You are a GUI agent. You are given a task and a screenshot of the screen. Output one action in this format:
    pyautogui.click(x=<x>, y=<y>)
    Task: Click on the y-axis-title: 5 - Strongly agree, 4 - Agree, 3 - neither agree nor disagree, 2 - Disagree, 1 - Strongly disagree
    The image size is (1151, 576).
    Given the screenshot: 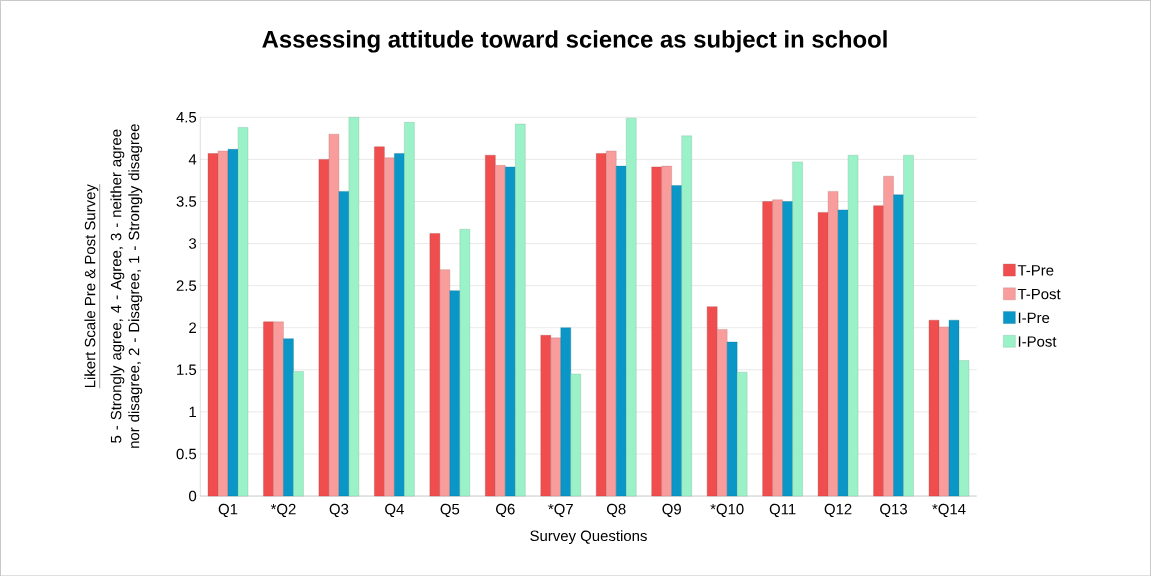 What is the action you would take?
    pyautogui.click(x=126, y=286)
    